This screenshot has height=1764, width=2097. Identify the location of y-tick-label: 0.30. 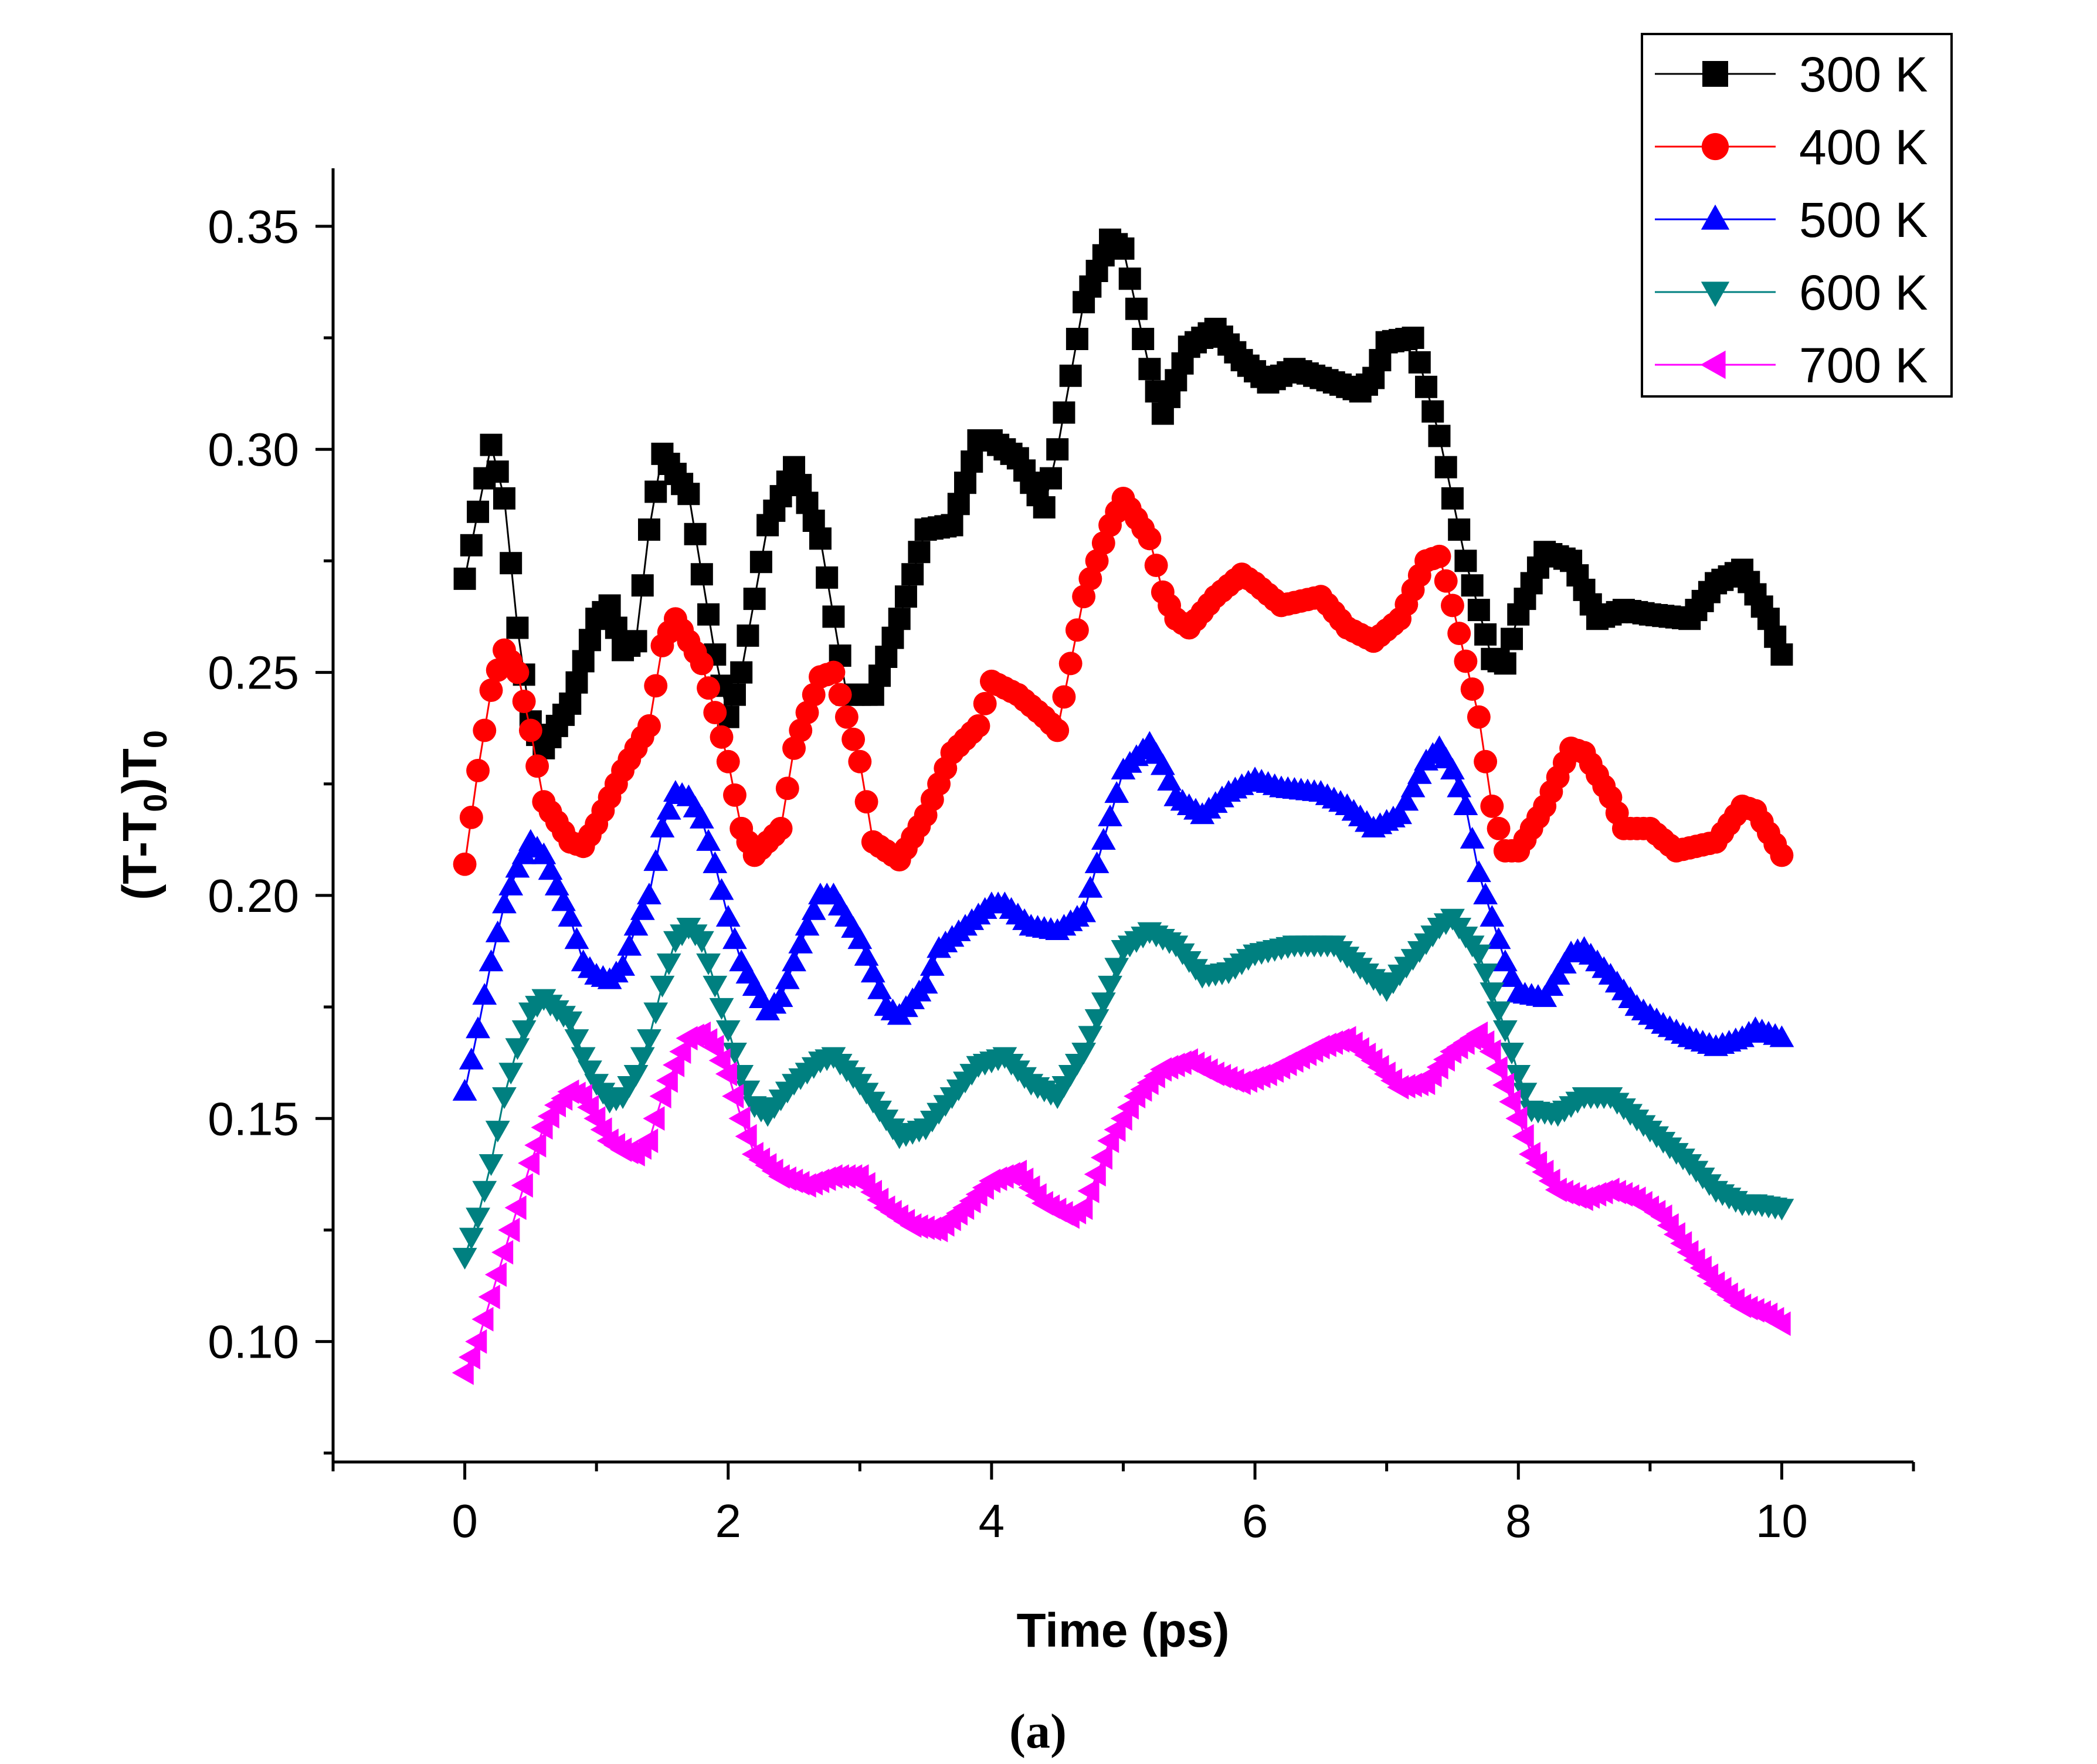
(253, 449).